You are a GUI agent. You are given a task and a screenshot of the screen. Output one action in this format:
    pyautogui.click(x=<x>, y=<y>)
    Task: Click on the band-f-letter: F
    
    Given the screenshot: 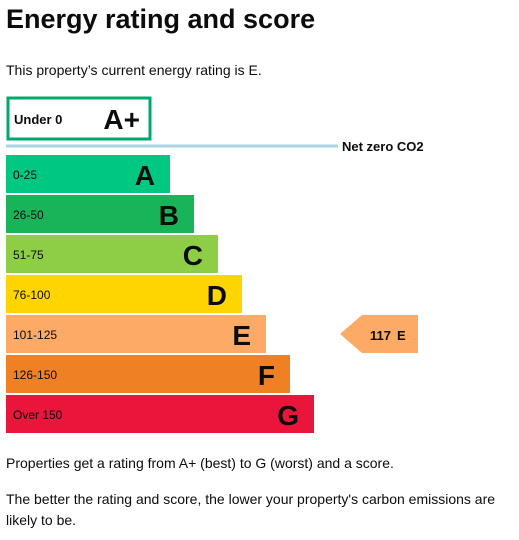 What is the action you would take?
    pyautogui.click(x=266, y=375)
    